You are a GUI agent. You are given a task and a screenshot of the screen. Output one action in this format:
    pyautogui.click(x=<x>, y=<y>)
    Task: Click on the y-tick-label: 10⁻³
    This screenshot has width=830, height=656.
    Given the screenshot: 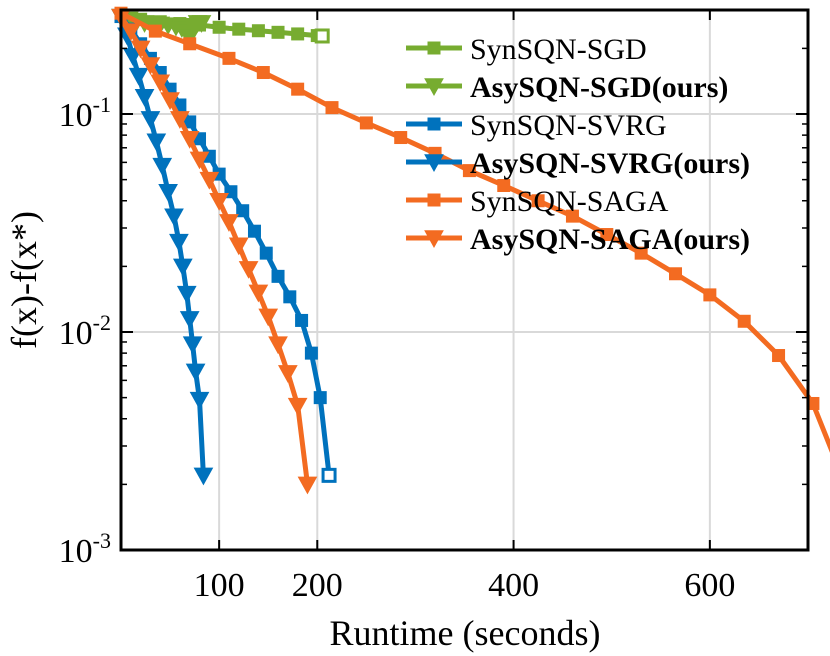 What is the action you would take?
    pyautogui.click(x=85, y=549)
    